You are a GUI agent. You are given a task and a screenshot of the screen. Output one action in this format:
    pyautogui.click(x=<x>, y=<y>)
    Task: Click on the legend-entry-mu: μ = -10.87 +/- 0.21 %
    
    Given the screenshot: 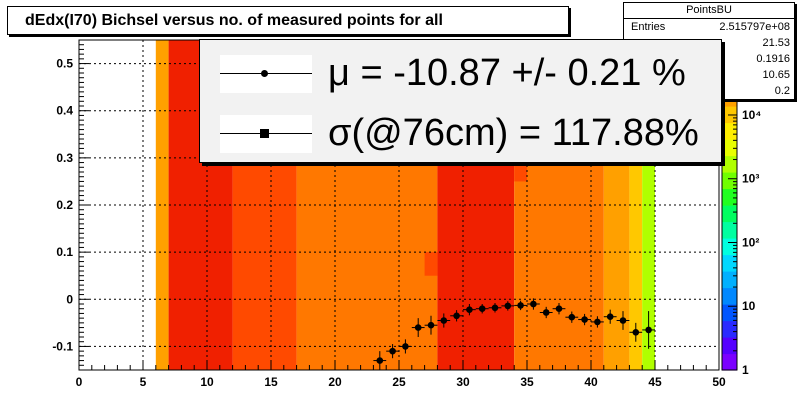 What is the action you would take?
    pyautogui.click(x=460, y=73)
    